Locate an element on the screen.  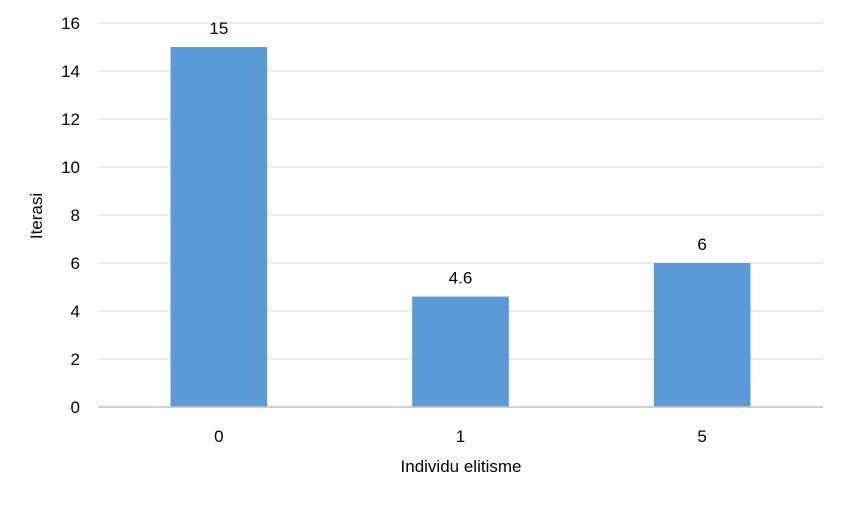
x-tick-label: 1 is located at coordinates (460, 436).